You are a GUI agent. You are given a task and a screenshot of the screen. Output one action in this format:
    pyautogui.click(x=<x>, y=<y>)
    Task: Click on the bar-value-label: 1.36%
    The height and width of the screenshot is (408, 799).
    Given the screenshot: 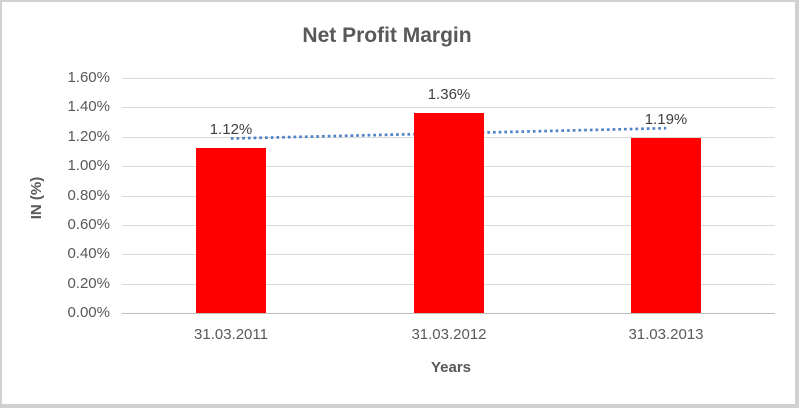 What is the action you would take?
    pyautogui.click(x=449, y=94)
    